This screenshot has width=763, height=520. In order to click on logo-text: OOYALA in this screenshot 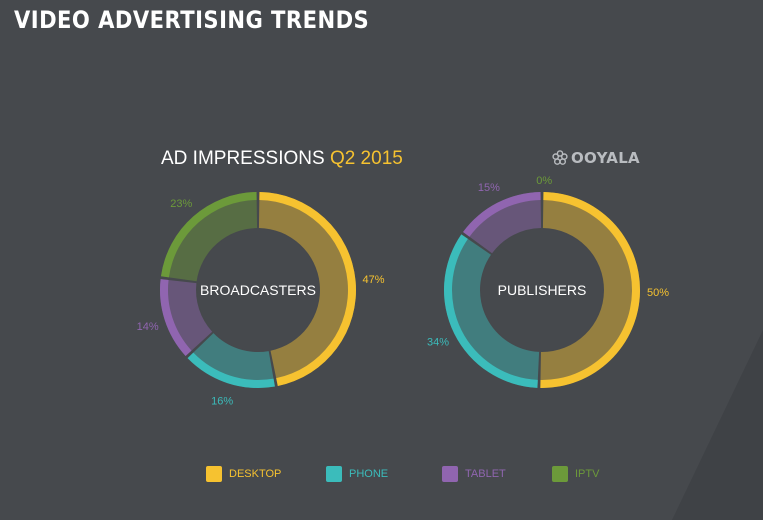, I will do `click(605, 158)`.